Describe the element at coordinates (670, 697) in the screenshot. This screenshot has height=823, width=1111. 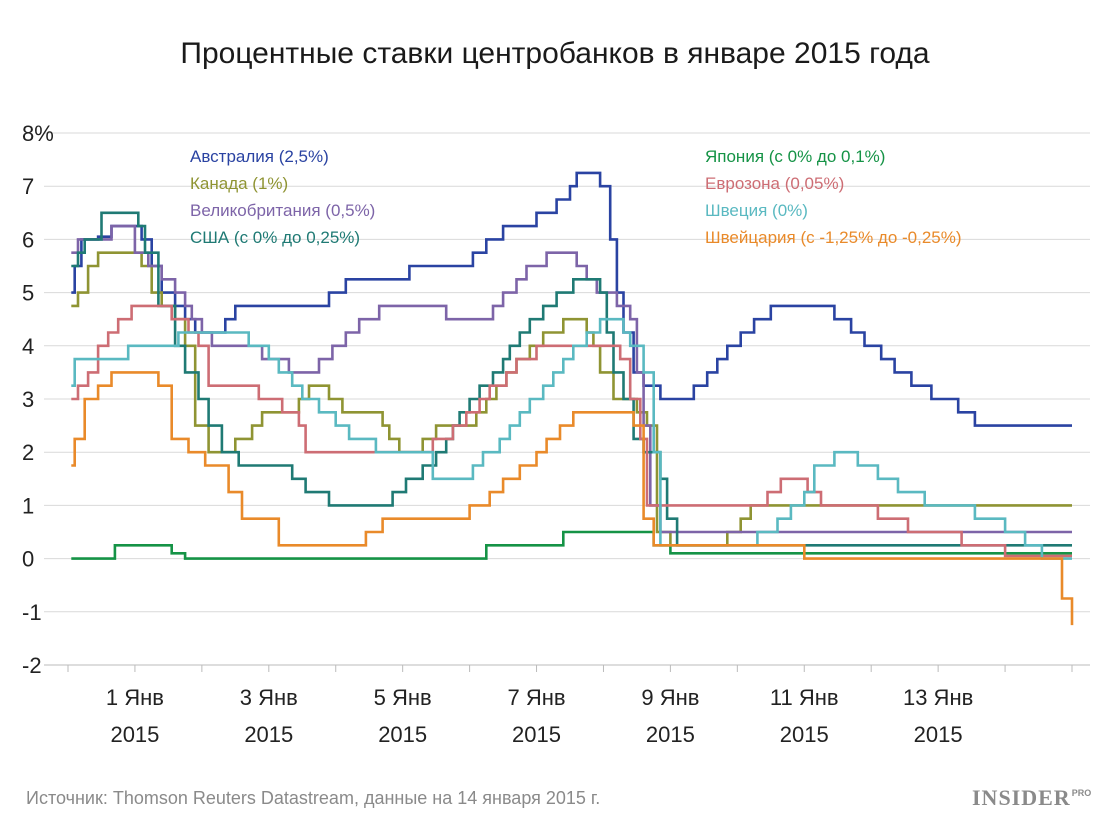
I see `x-tick-day: 9 Янв` at that location.